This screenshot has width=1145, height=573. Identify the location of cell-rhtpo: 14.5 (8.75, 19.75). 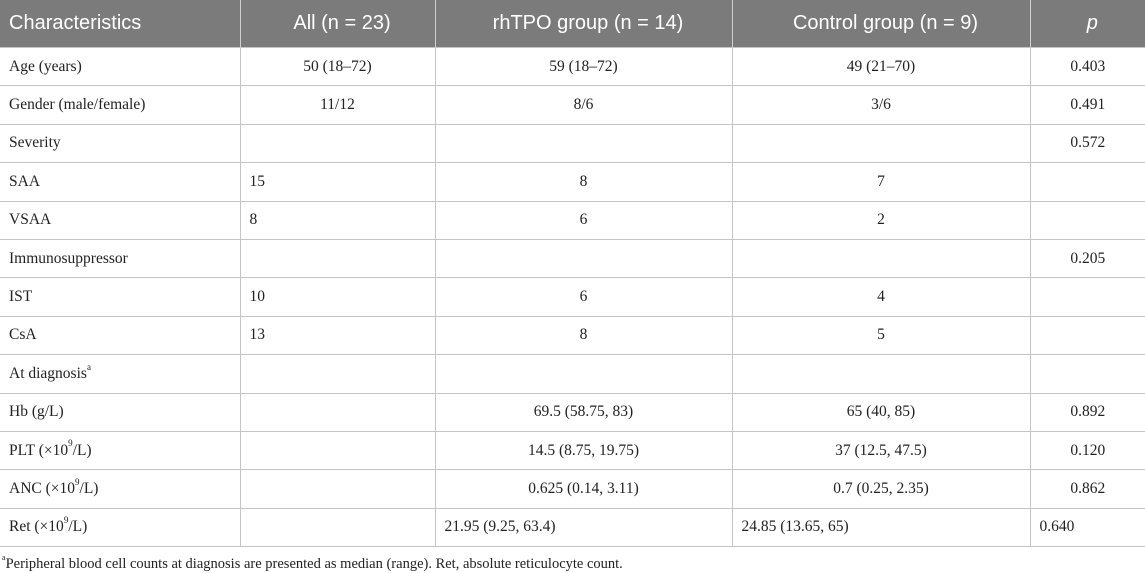
(583, 450).